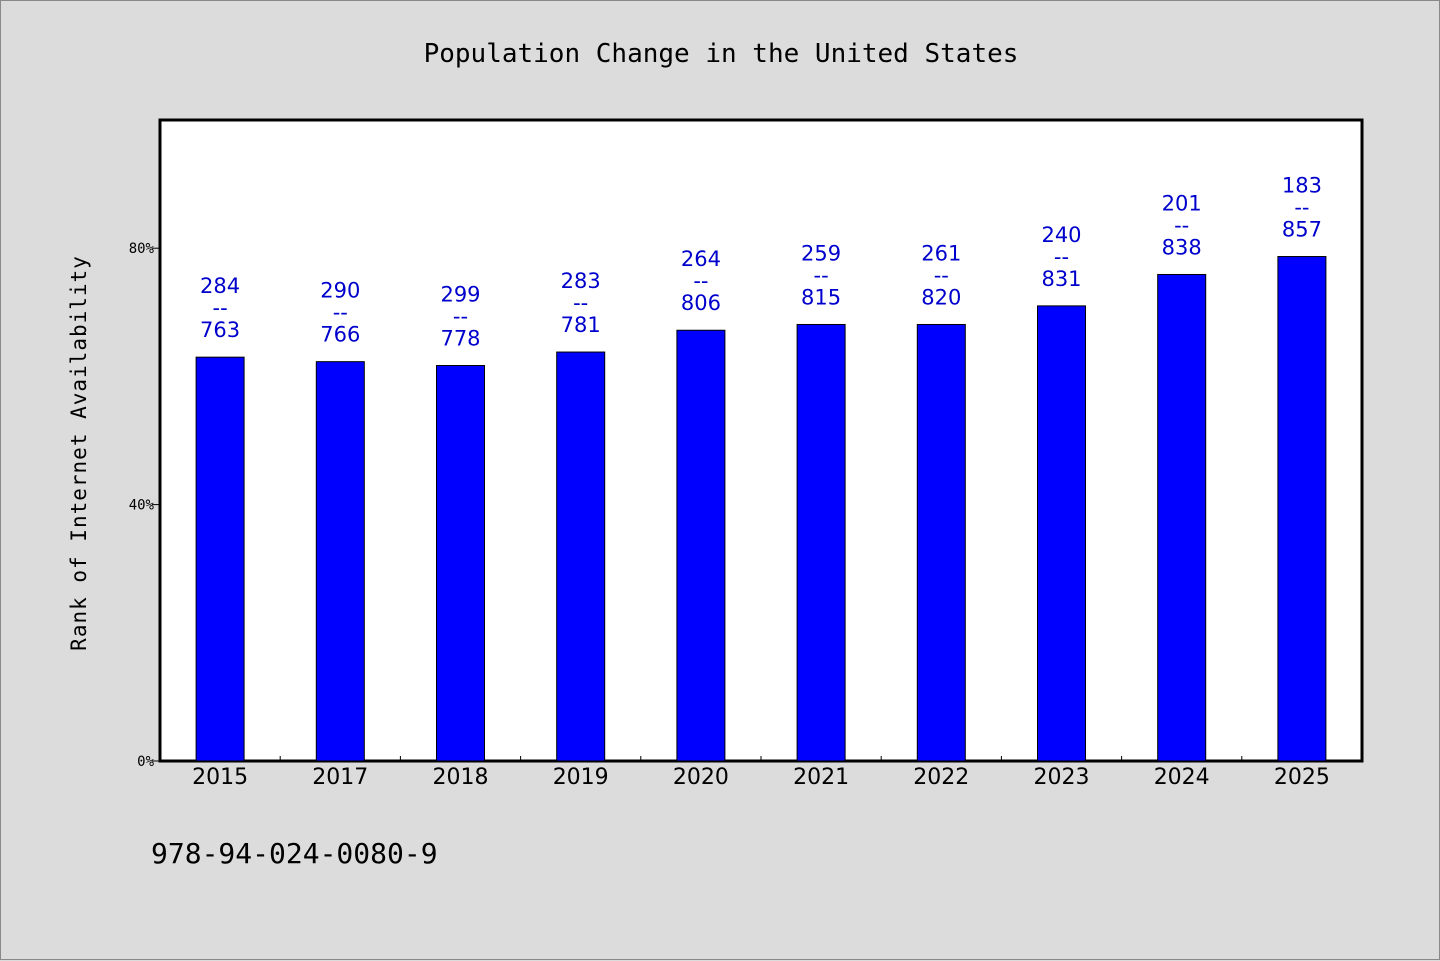  I want to click on data-label-2018-3: 778, so click(460, 339).